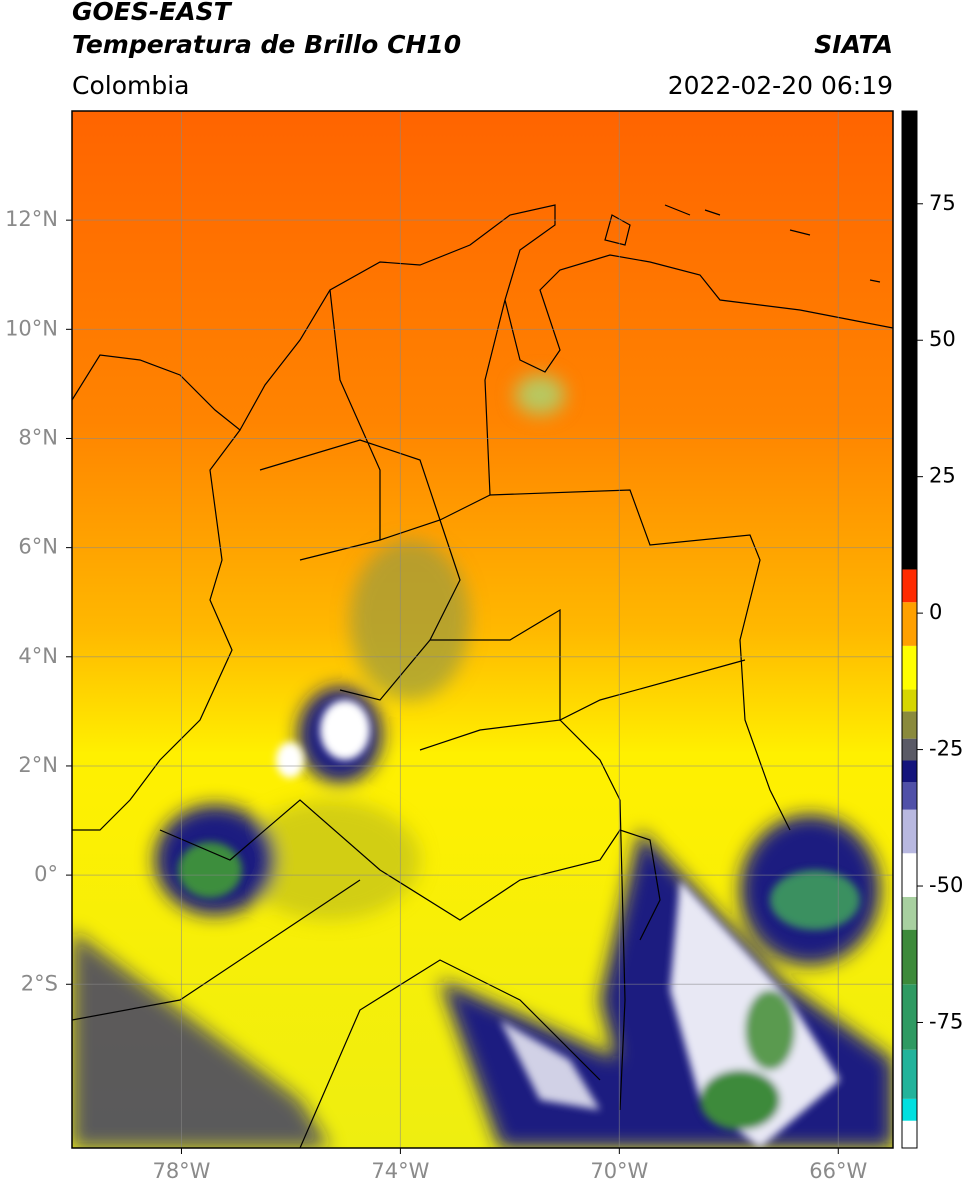  What do you see at coordinates (942, 203) in the screenshot?
I see `colorbar-tick-label: 75` at bounding box center [942, 203].